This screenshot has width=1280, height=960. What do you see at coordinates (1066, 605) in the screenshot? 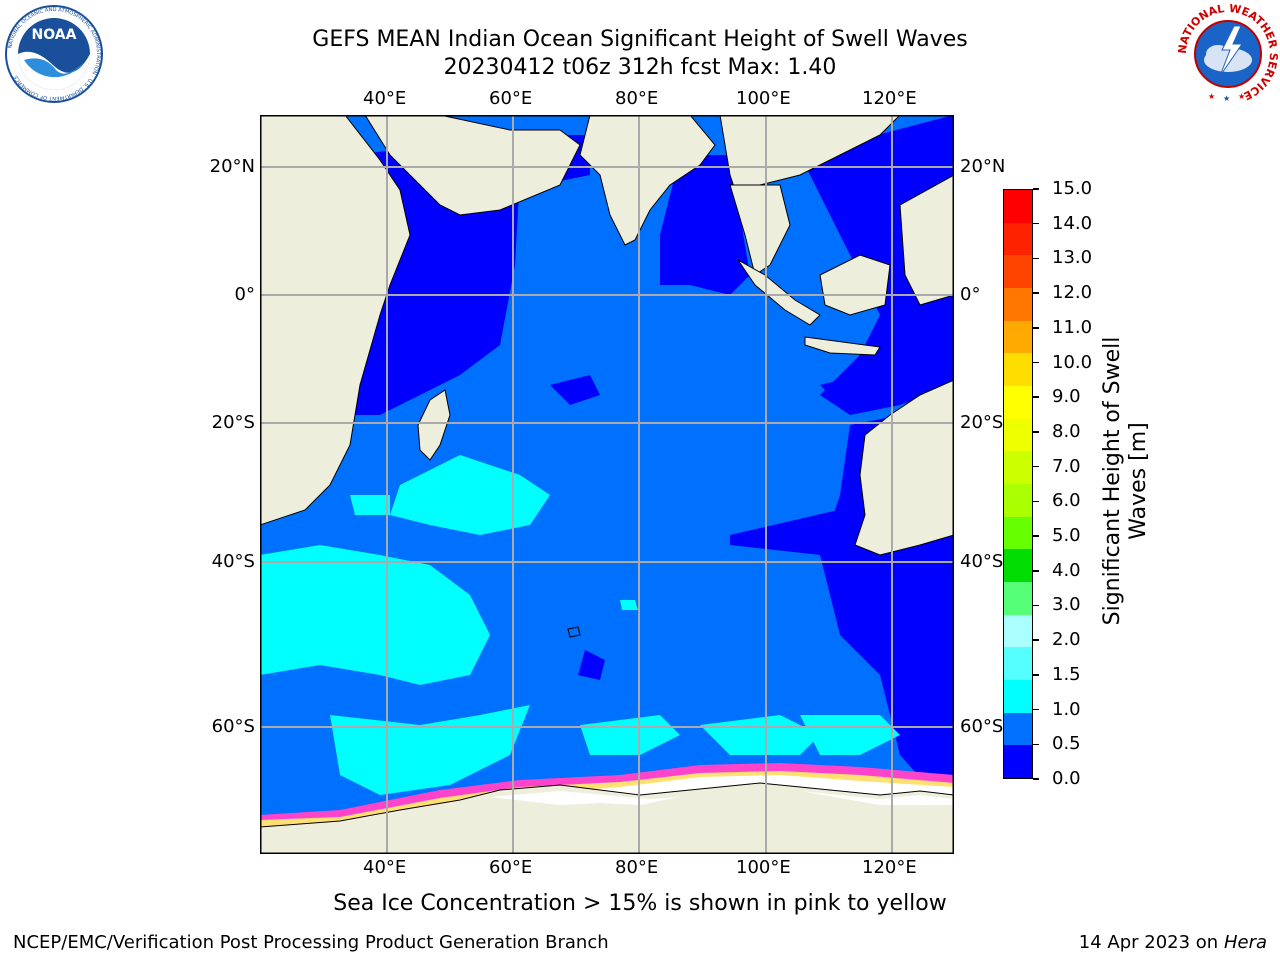
I see `colorbar-tick-label: 3.0` at bounding box center [1066, 605].